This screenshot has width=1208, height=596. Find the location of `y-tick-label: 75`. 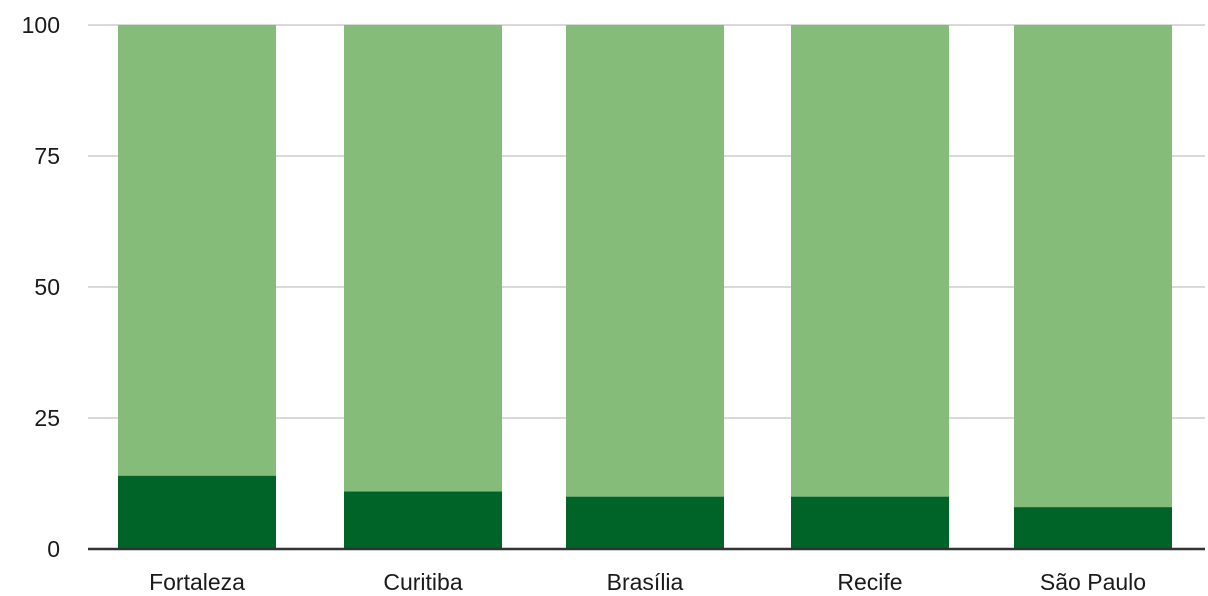

y-tick-label: 75 is located at coordinates (47, 156).